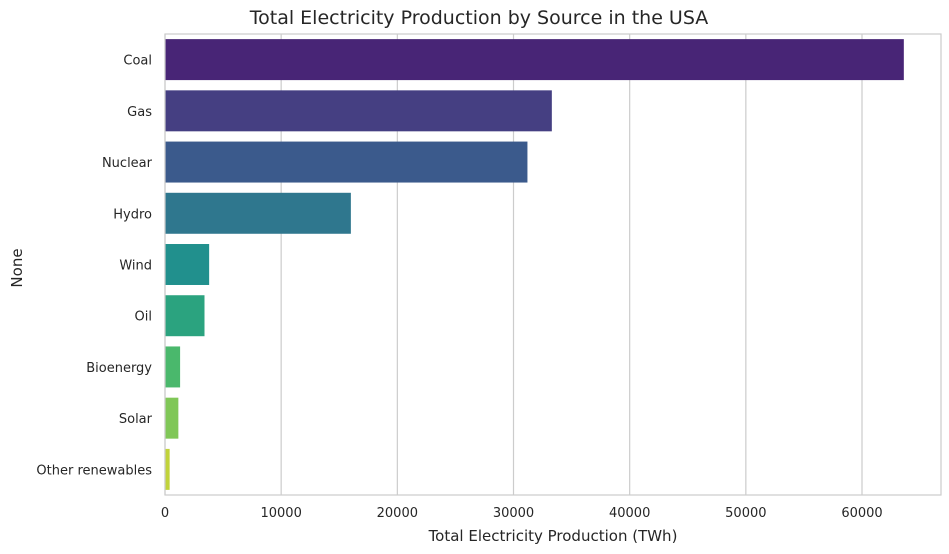 This screenshot has height=554, width=949. What do you see at coordinates (167, 469) in the screenshot?
I see `bar-other-renewables` at bounding box center [167, 469].